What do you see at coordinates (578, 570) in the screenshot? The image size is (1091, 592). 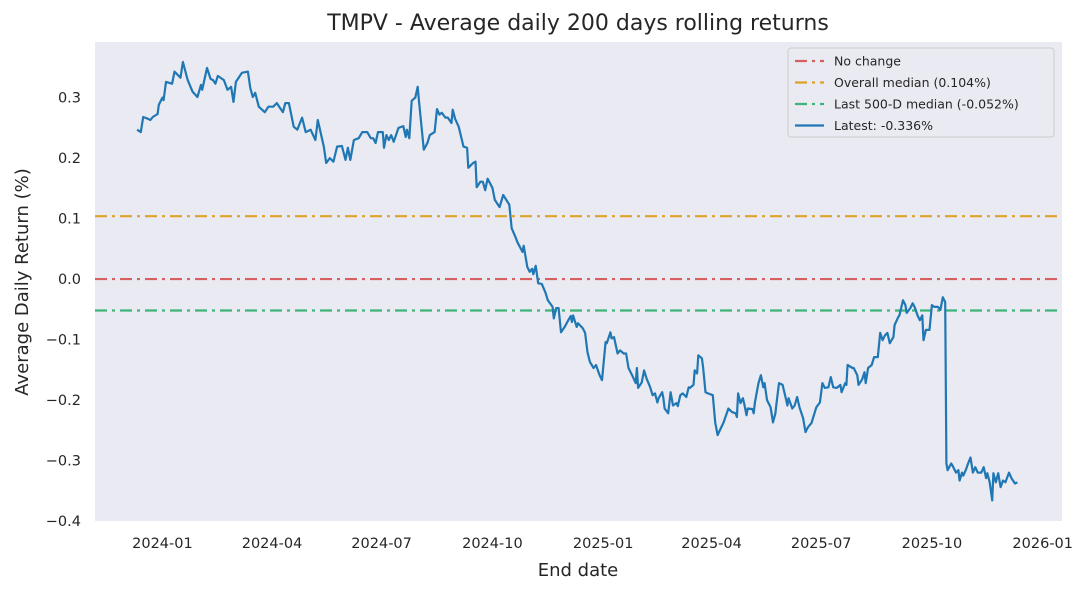 I see `x-axis-label: End date` at bounding box center [578, 570].